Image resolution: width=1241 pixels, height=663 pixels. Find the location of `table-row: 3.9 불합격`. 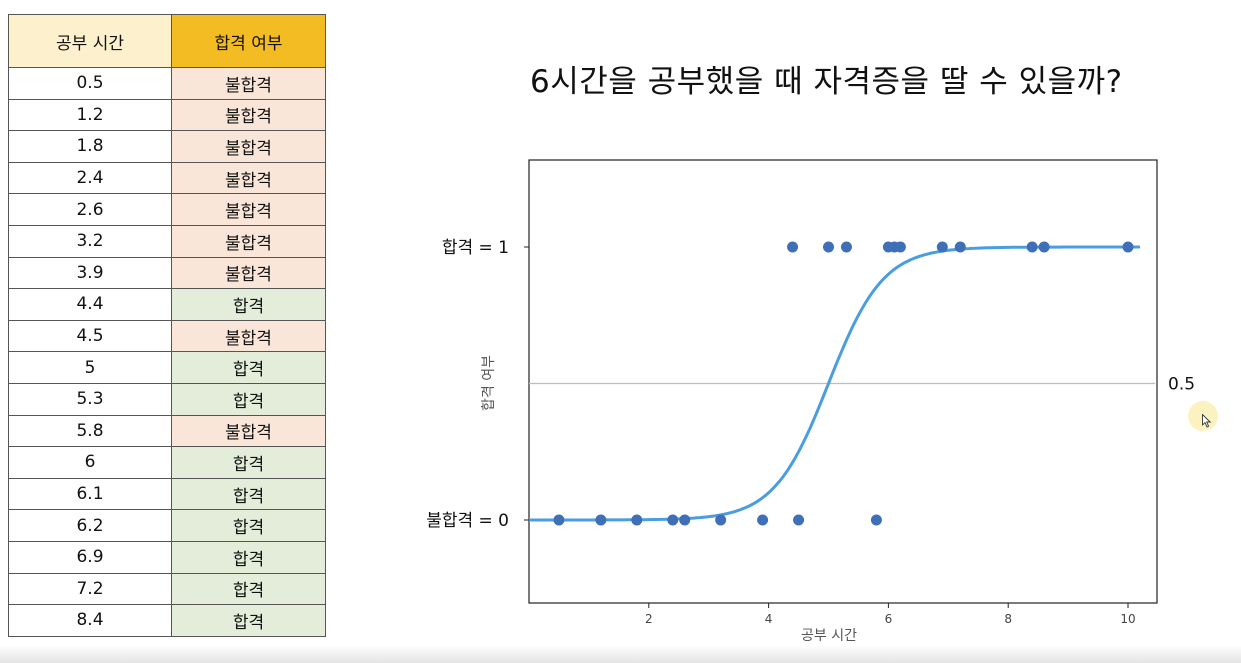

table-row: 3.9 불합격 is located at coordinates (167, 273).